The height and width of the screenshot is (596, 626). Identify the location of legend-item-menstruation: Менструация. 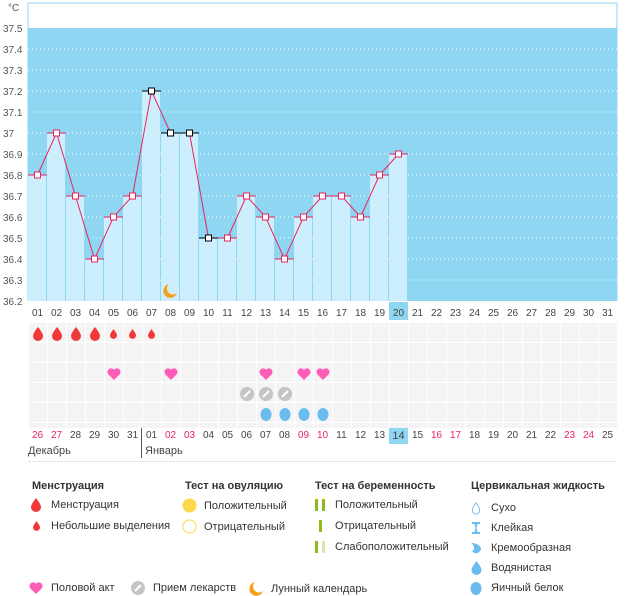
(73, 505).